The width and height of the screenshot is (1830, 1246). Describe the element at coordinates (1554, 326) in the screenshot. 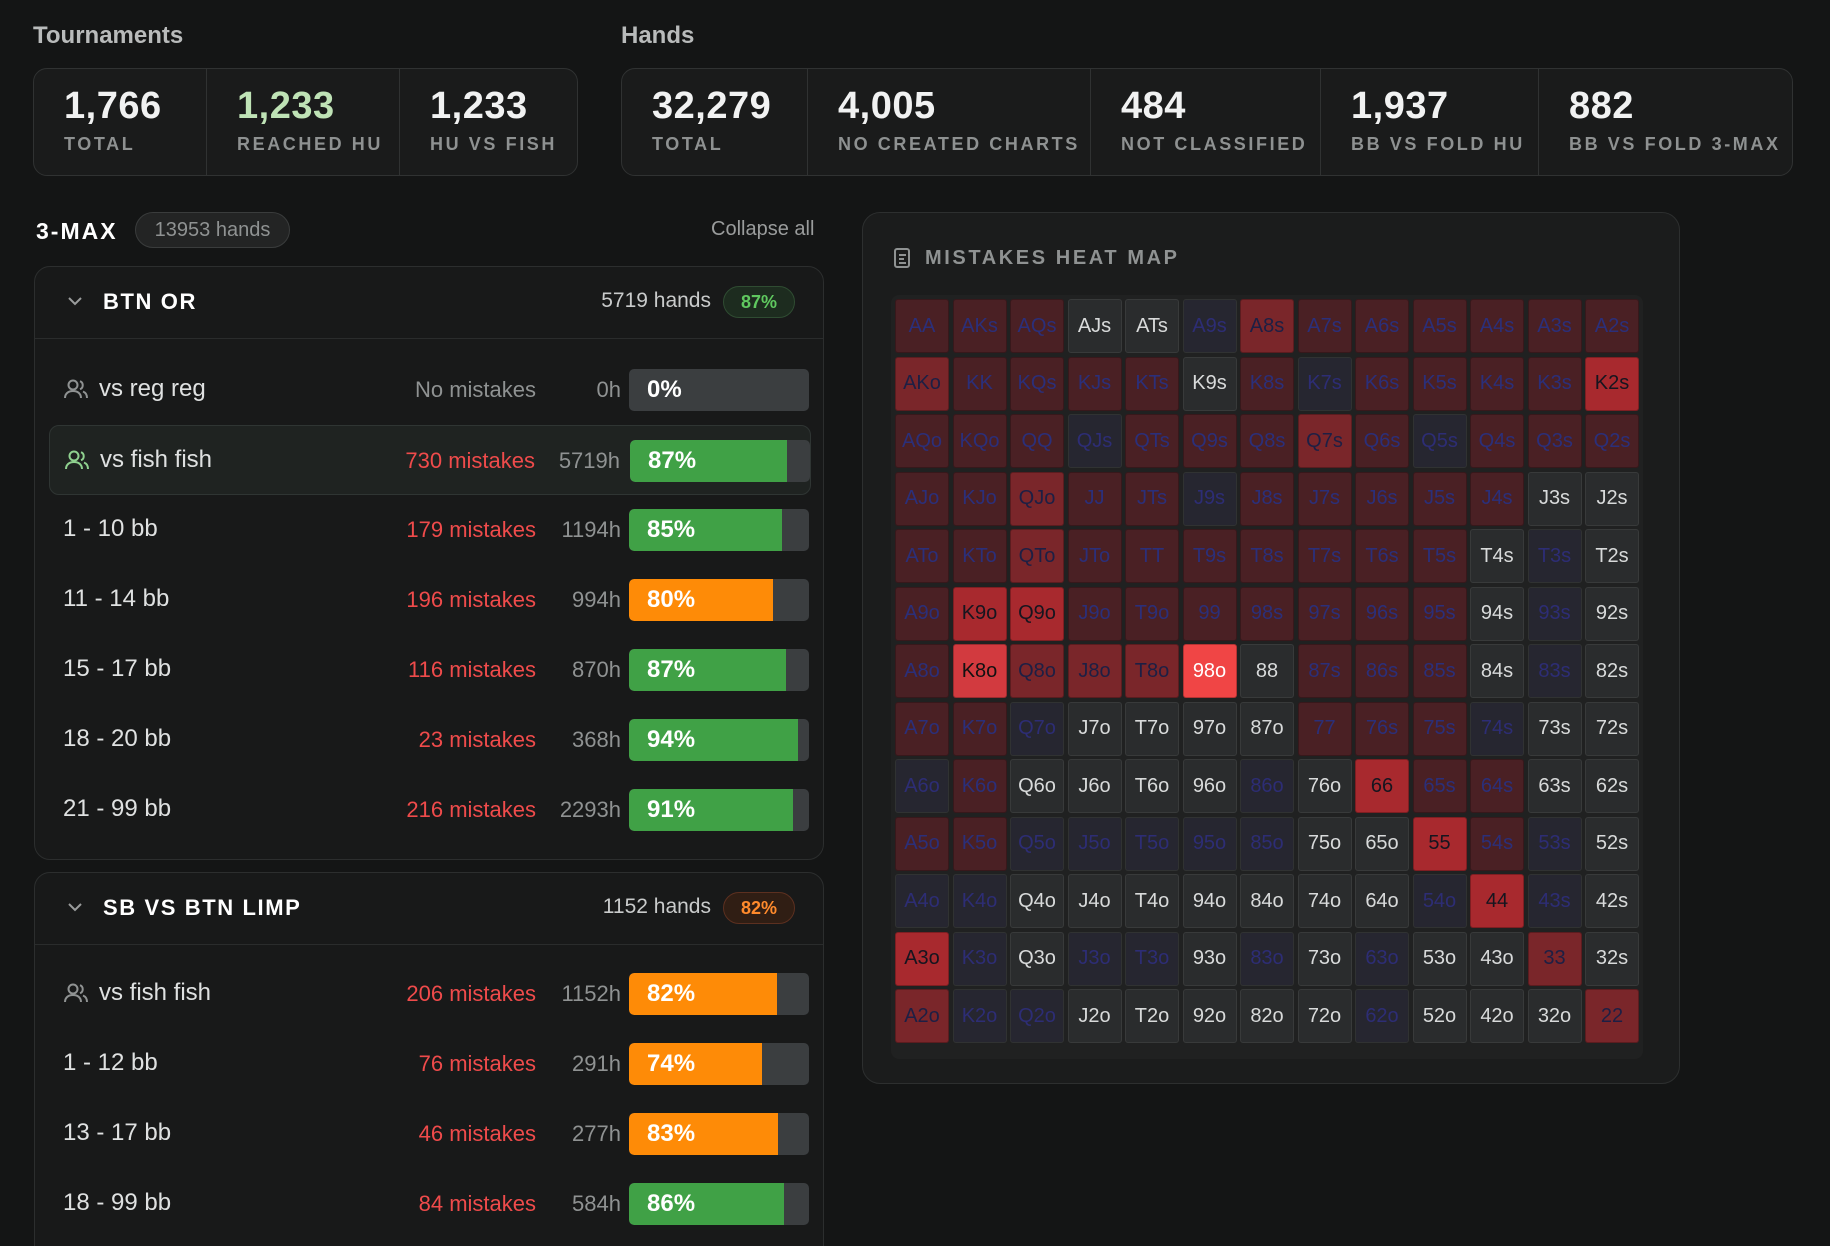

I see `heat-cell-A3s: A3s` at that location.